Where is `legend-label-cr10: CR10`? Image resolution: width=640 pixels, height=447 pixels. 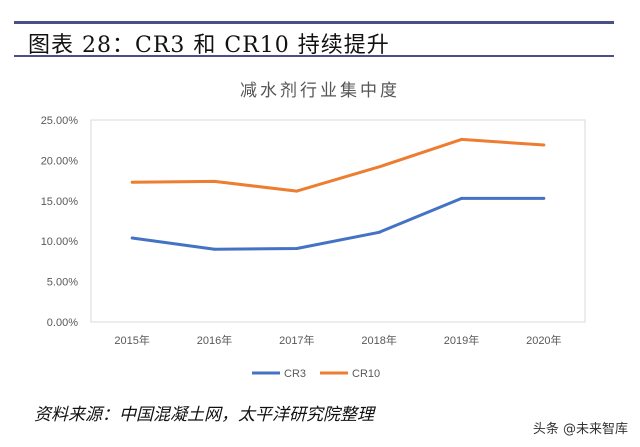
legend-label-cr10: CR10 is located at coordinates (366, 374).